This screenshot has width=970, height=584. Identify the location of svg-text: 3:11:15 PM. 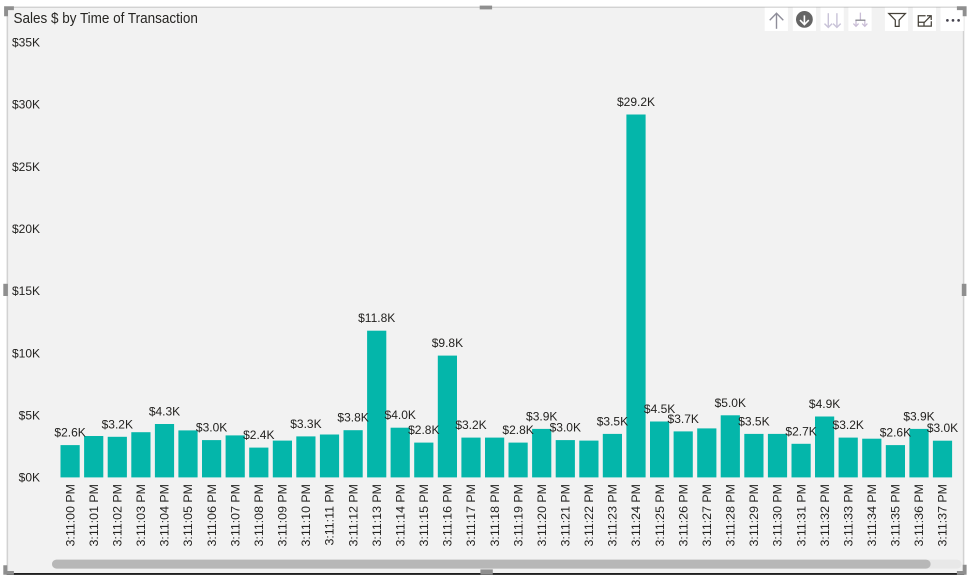
(424, 515).